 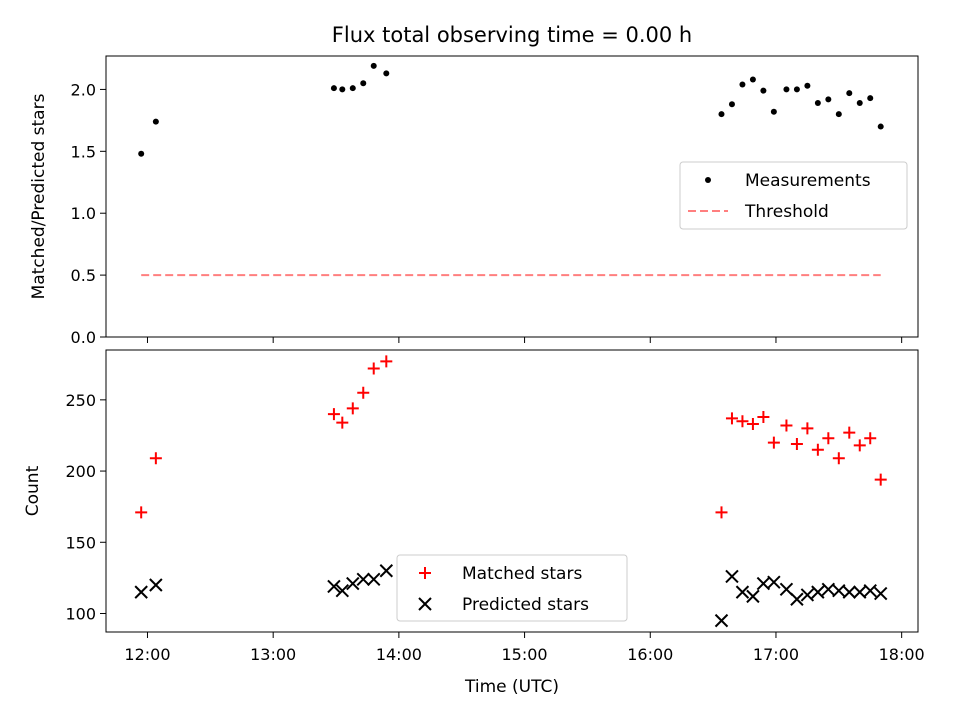 I want to click on y-axis-label: Matched/Predicted stars, so click(x=39, y=196).